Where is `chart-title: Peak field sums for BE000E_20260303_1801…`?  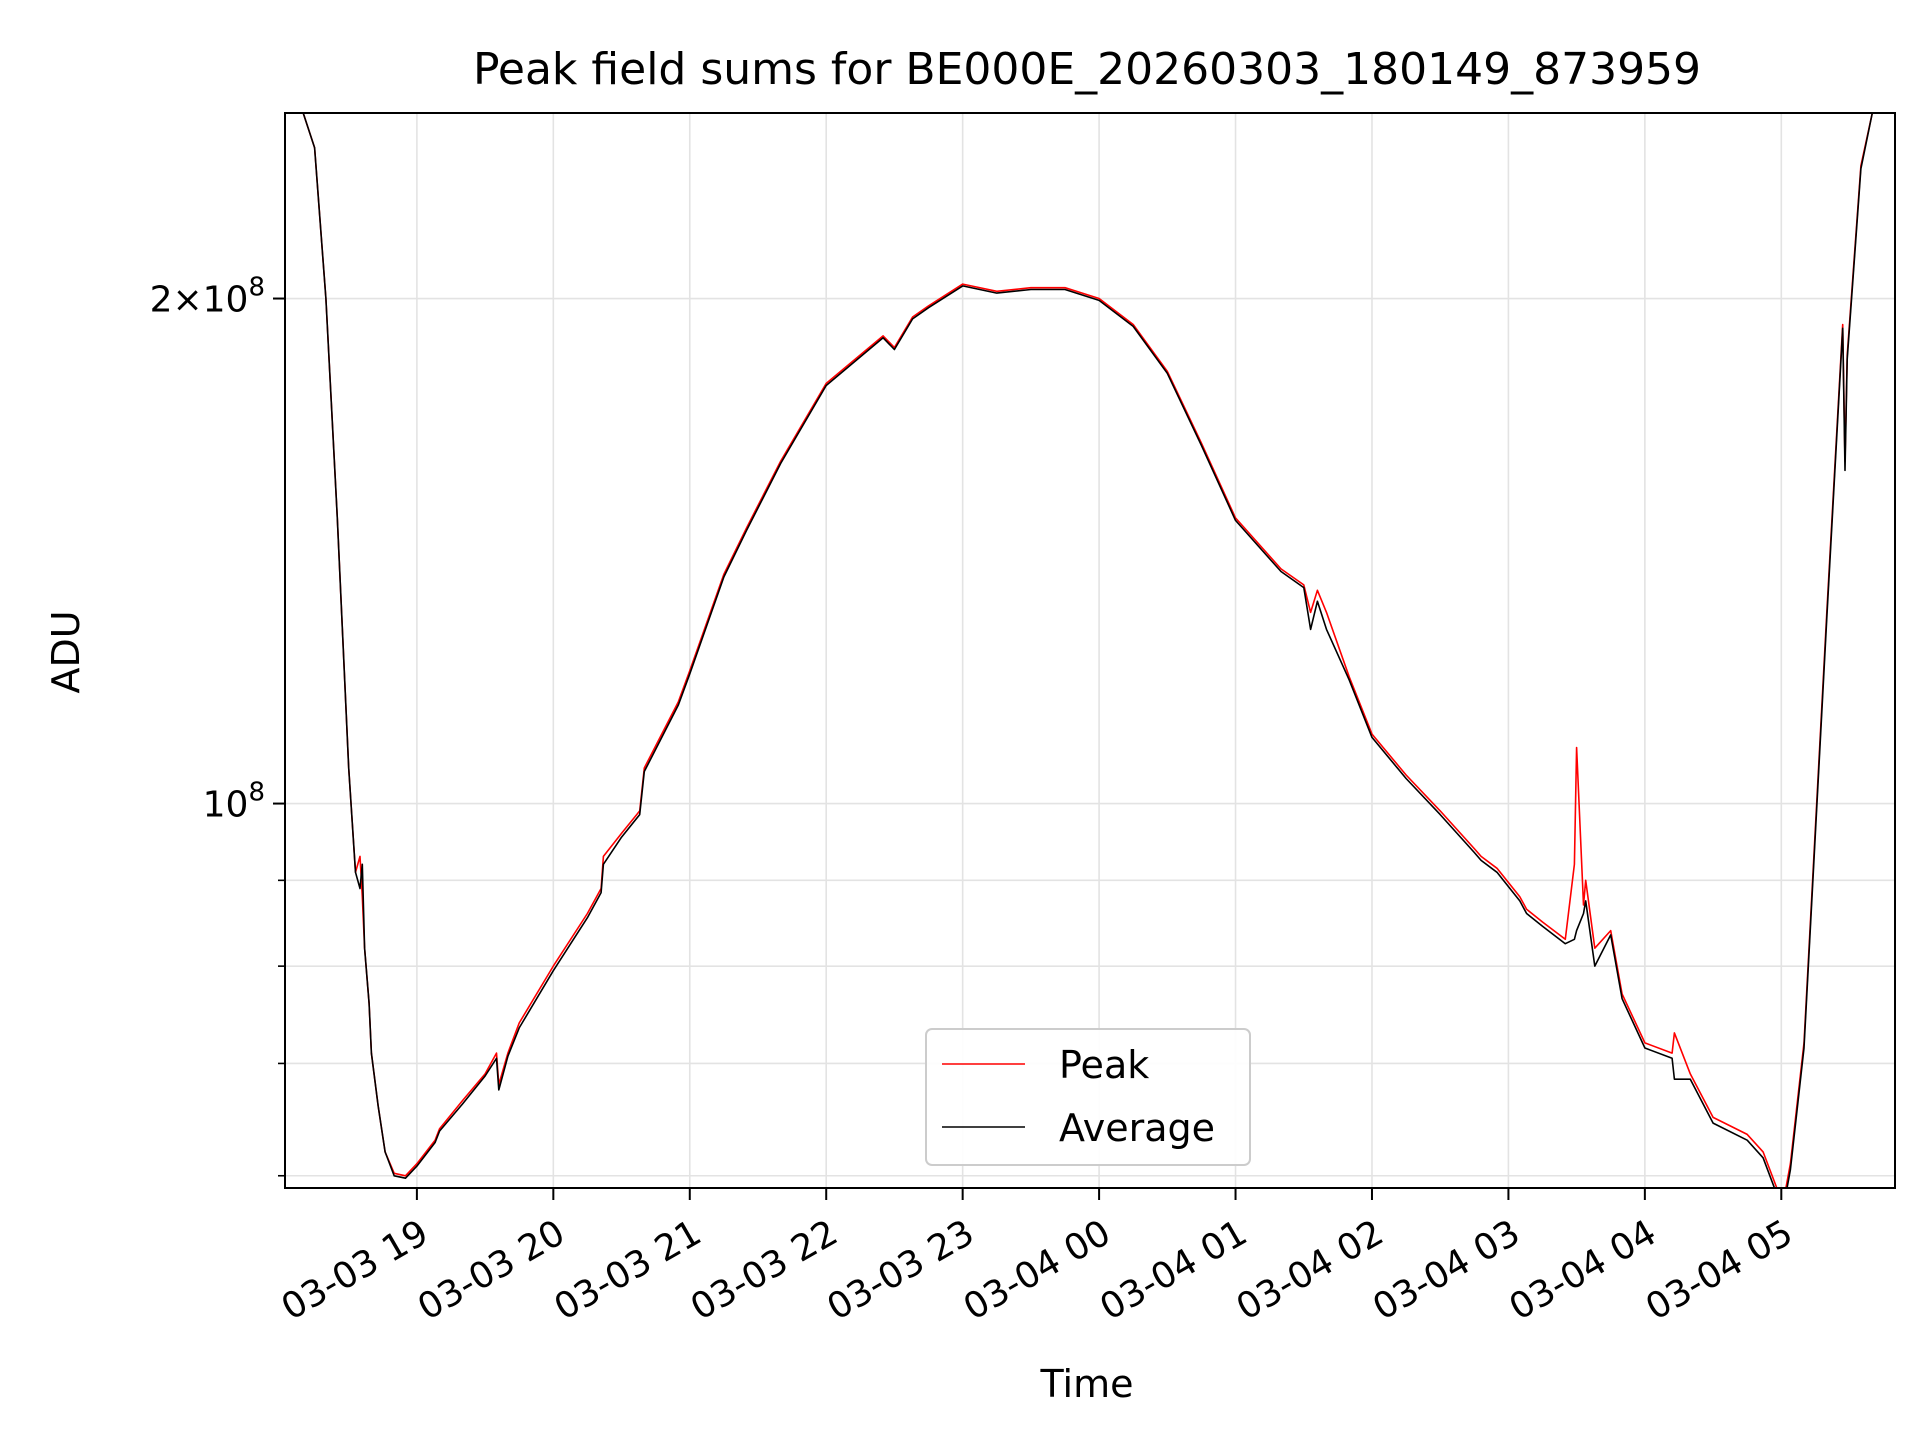
chart-title: Peak field sums for BE000E_20260303_1801… is located at coordinates (1087, 69).